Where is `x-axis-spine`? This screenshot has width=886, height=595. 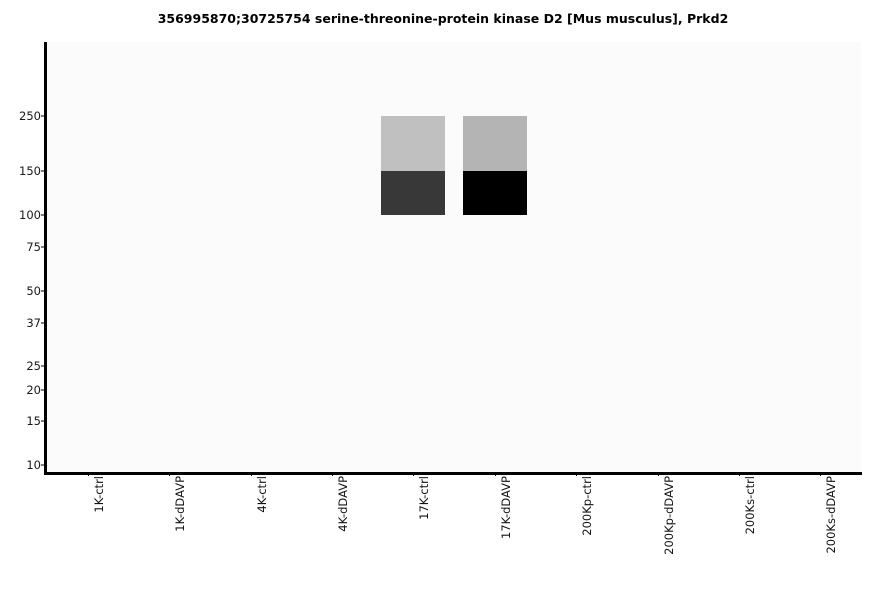 x-axis-spine is located at coordinates (453, 473).